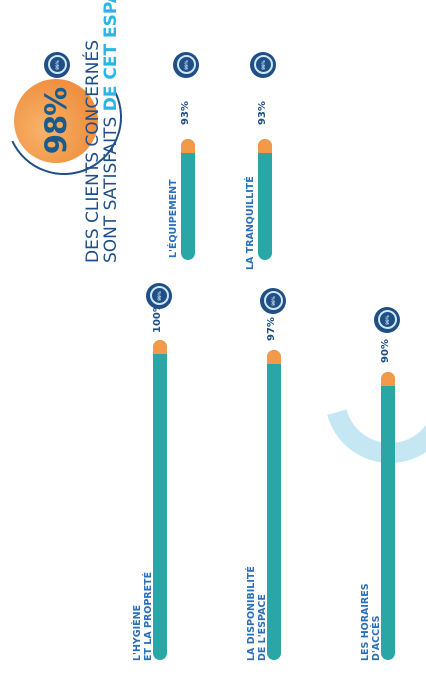 The height and width of the screenshot is (693, 426). I want to click on criterion-value-tranquility: 93%, so click(262, 113).